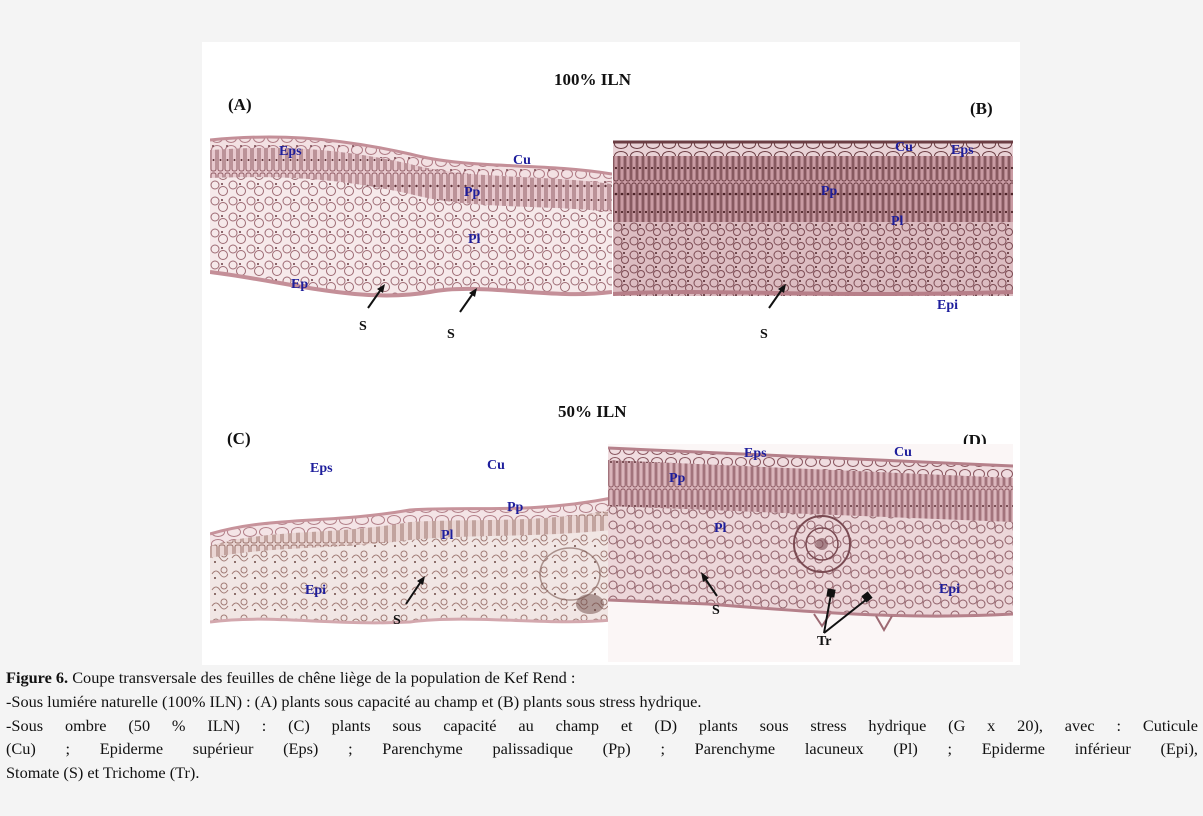  What do you see at coordinates (363, 326) in the screenshot?
I see `label-a-s1: S` at bounding box center [363, 326].